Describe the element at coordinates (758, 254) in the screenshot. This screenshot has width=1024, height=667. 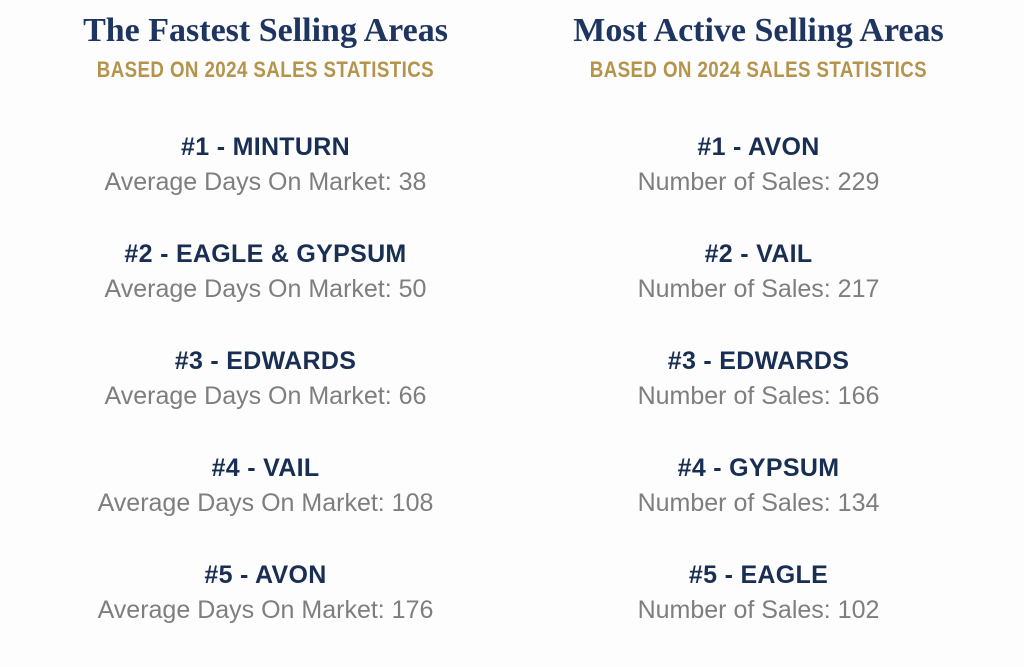
I see `rank-heading: #2 - VAIL` at that location.